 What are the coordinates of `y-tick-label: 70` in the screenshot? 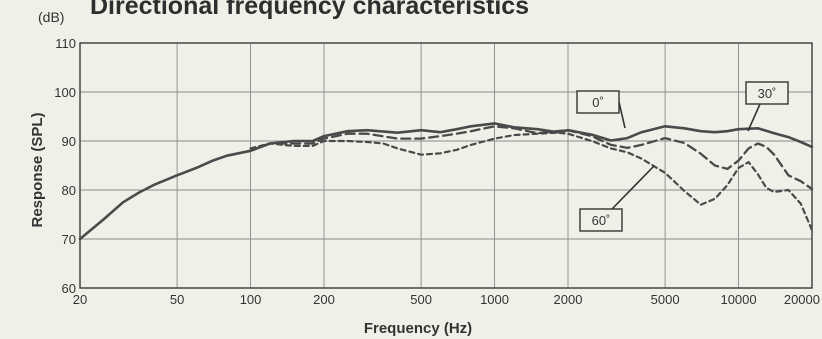 It's located at (69, 239).